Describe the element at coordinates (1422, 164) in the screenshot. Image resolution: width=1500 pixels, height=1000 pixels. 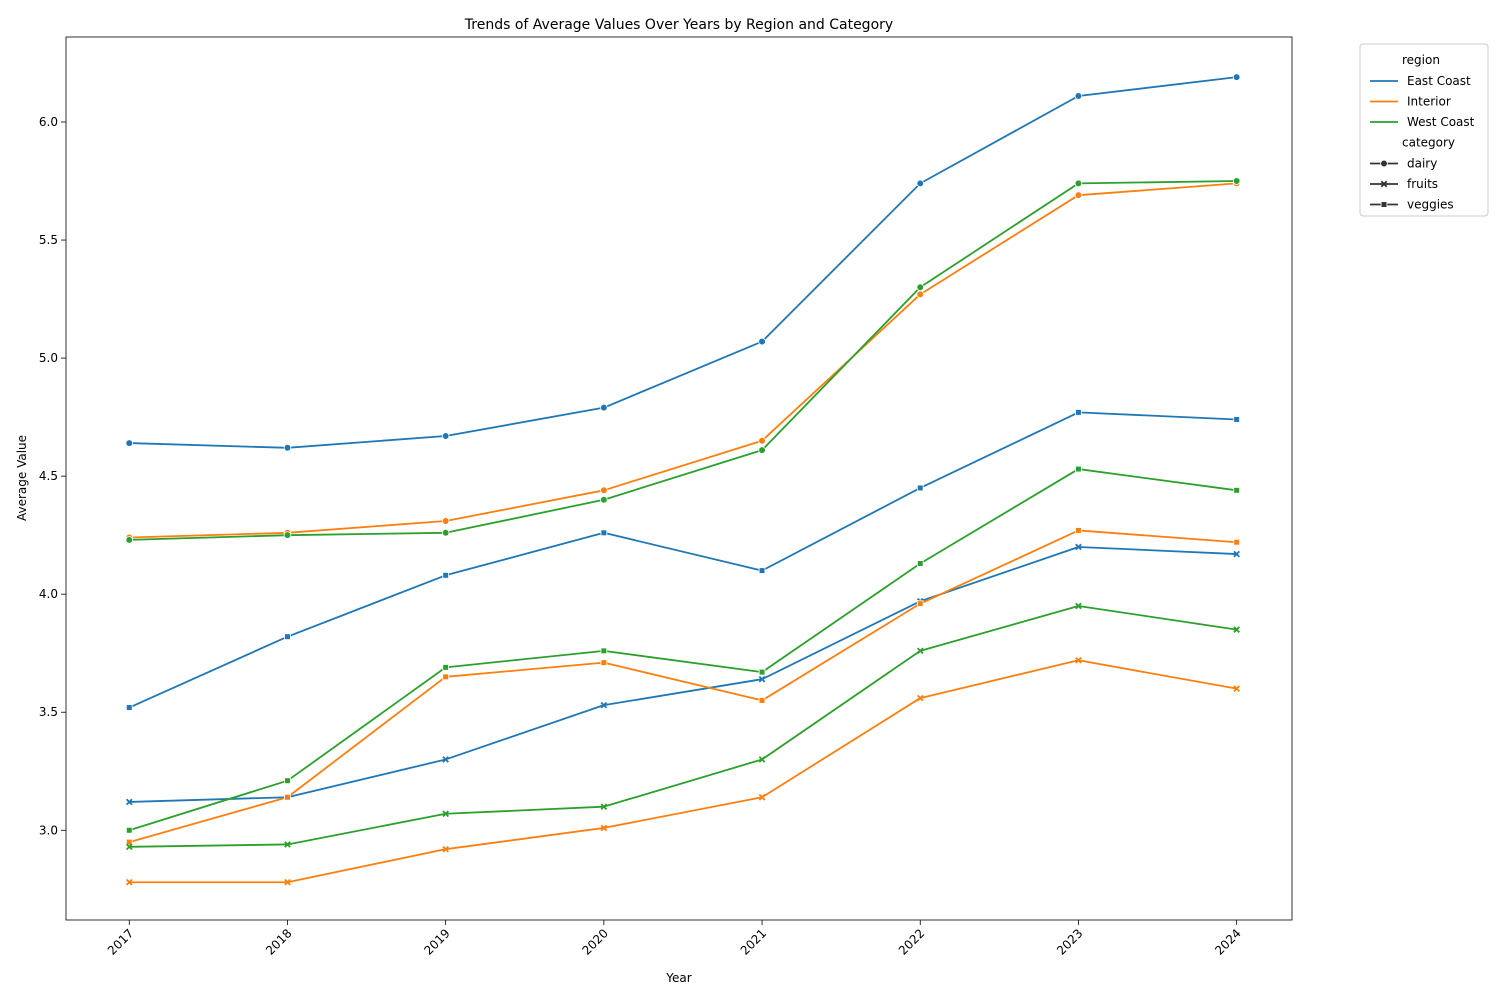
I see `legend-label-dairy: dairy` at that location.